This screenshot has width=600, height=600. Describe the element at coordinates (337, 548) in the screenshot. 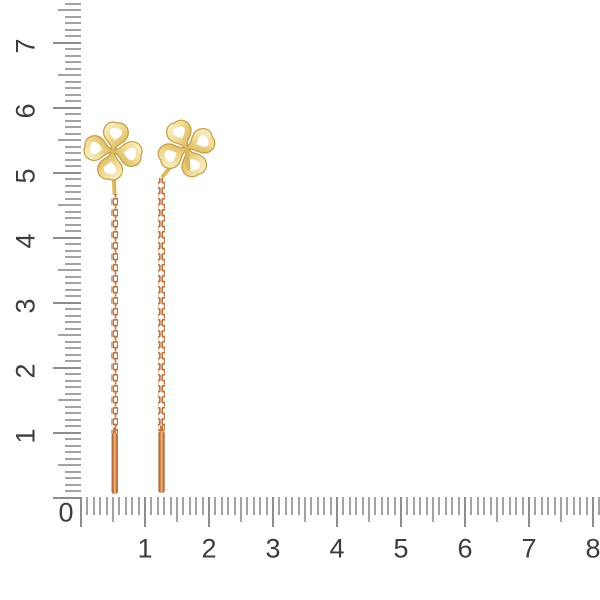

I see `horizontal-ruler-number: 4` at that location.